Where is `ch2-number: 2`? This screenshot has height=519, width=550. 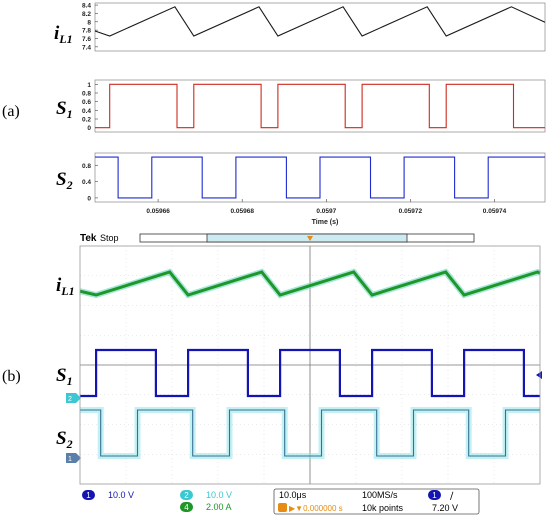 ch2-number: 2 is located at coordinates (186, 495).